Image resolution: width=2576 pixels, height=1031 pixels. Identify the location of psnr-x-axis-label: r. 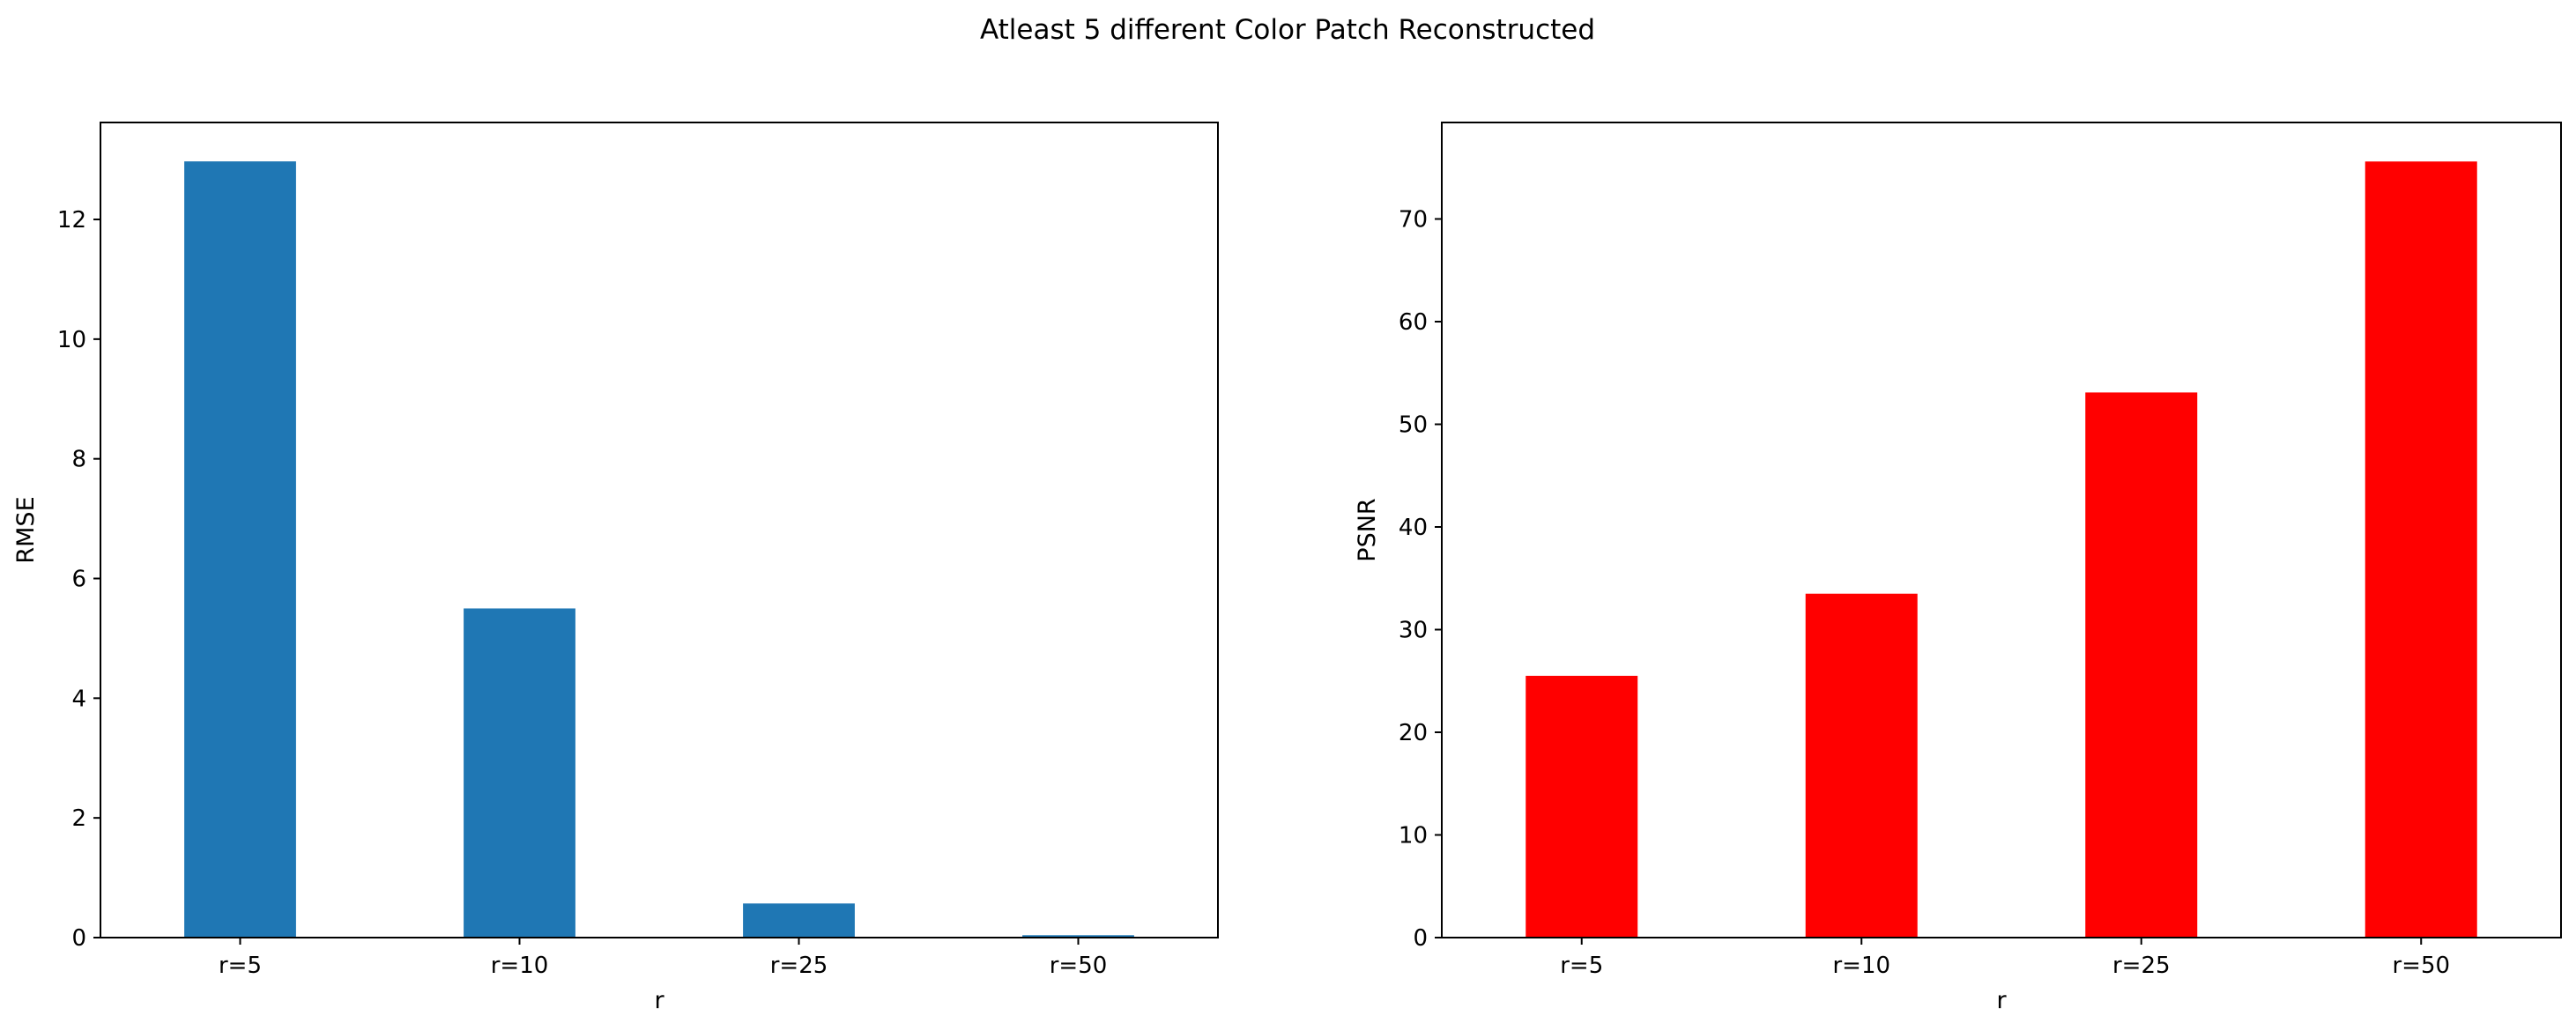
(2001, 1000).